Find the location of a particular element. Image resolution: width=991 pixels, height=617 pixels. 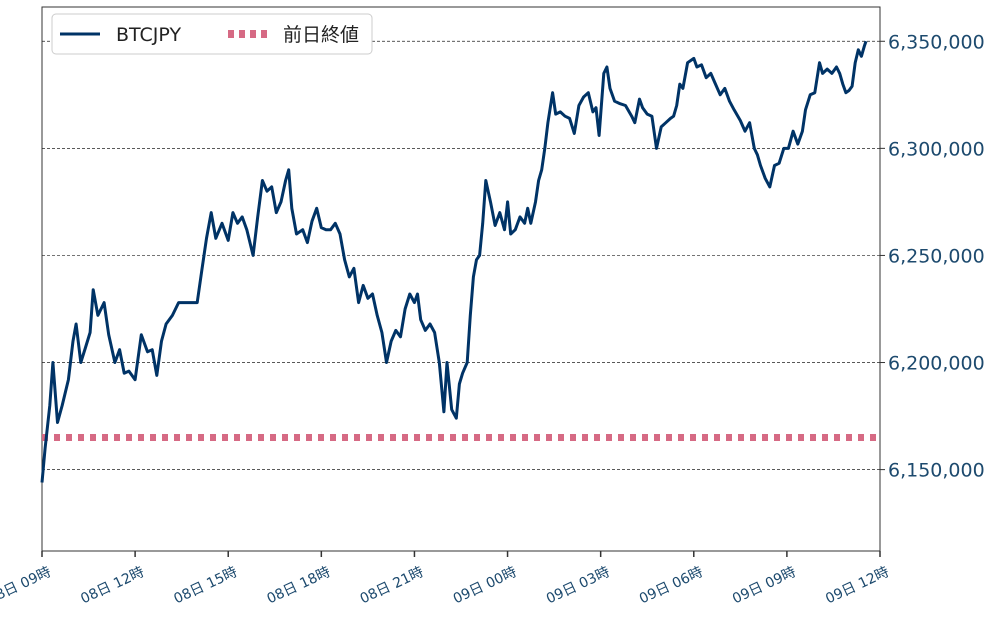

x-tick-label: 09日 06時 is located at coordinates (671, 585).